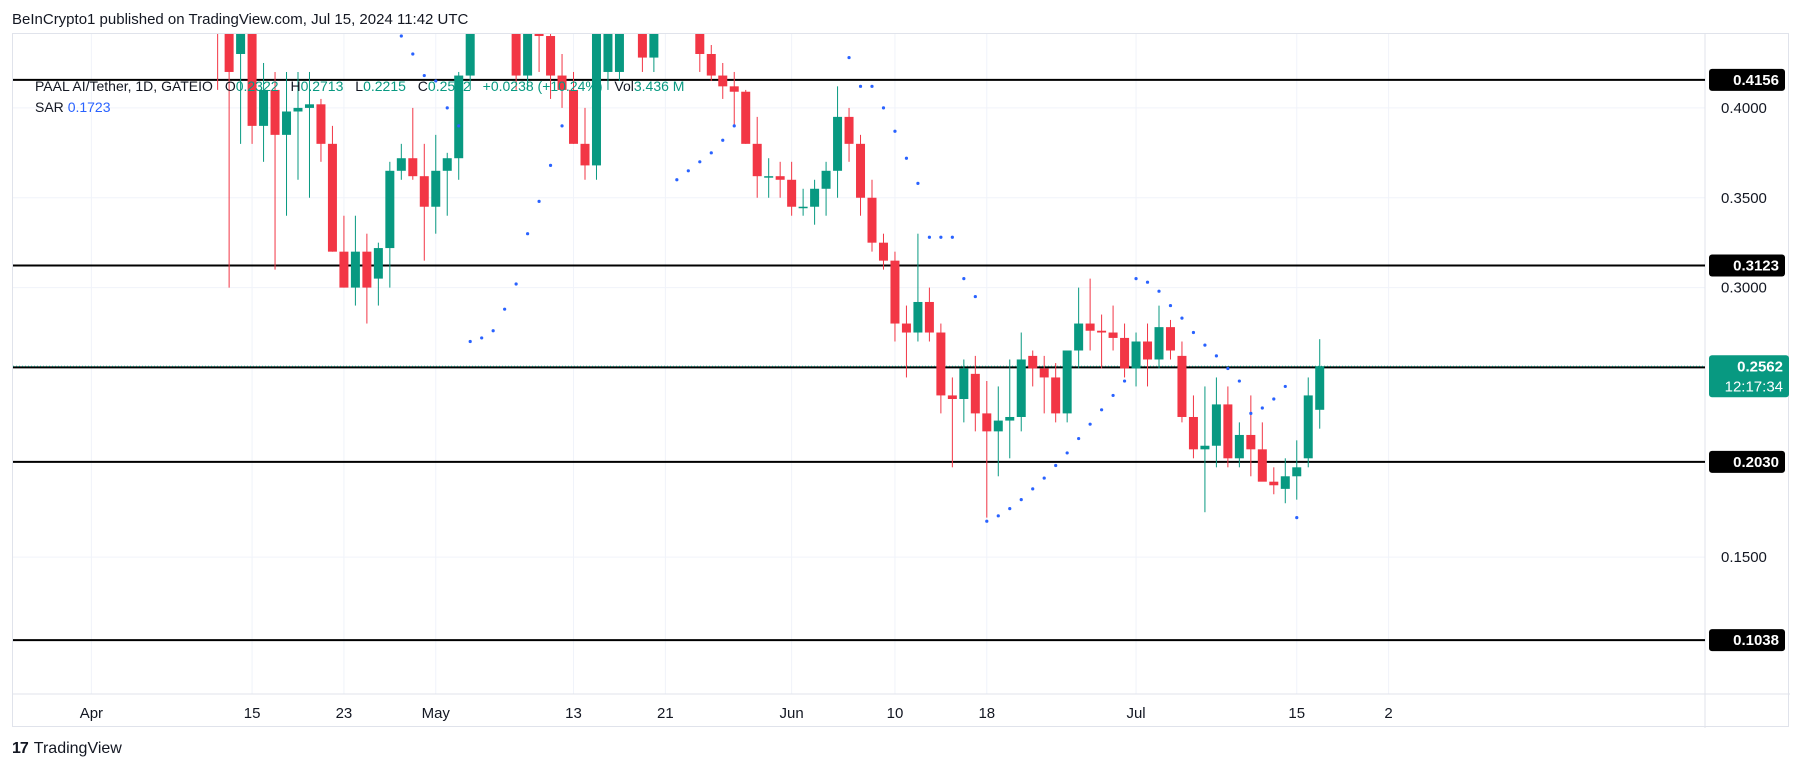  Describe the element at coordinates (344, 713) in the screenshot. I see `x-tick-label: 23` at that location.